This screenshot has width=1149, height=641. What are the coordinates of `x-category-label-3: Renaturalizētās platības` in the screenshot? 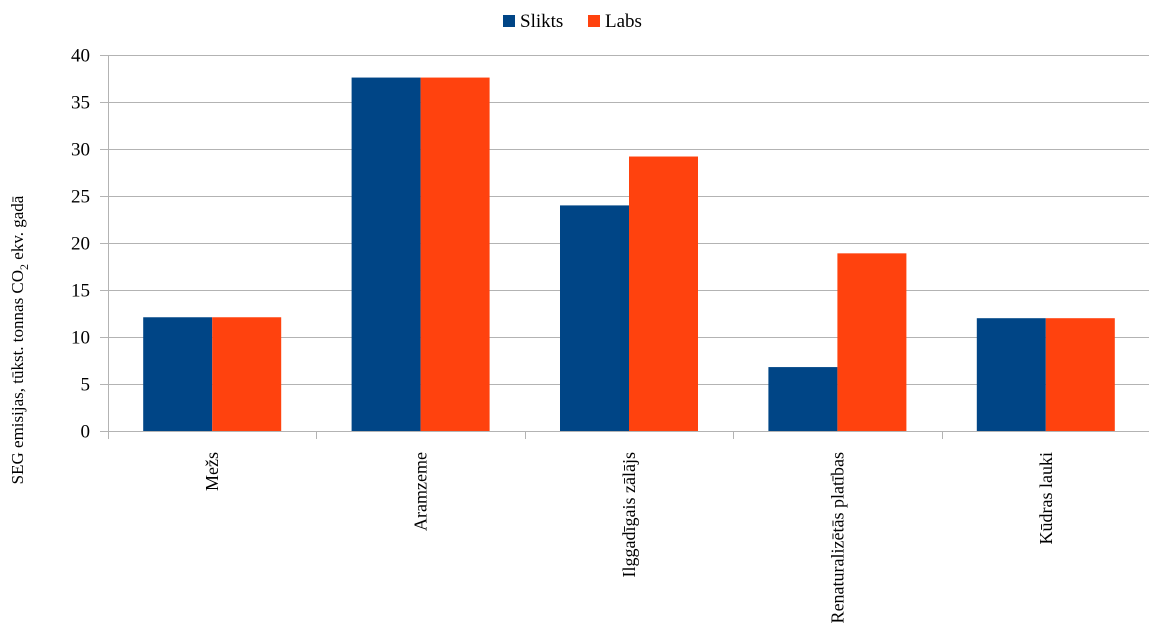 It's located at (837, 537).